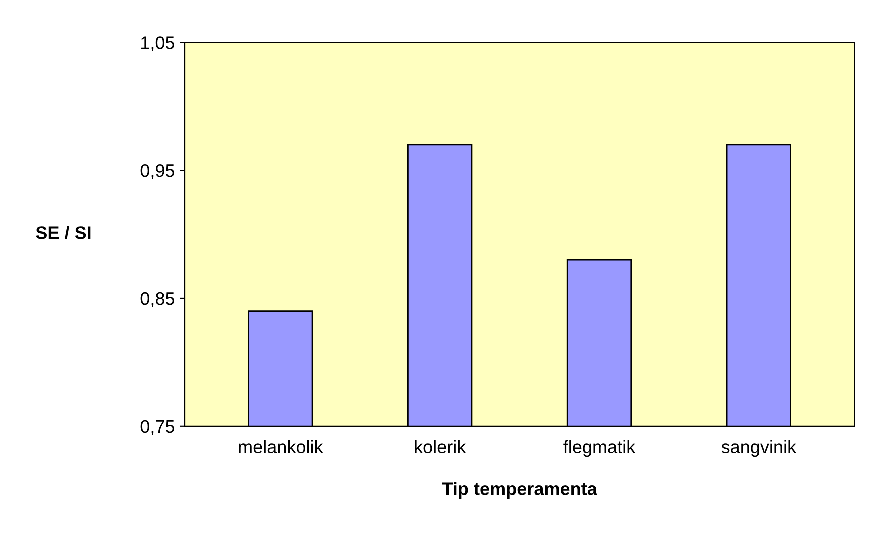 The width and height of the screenshot is (881, 533). I want to click on x-tick-label: kolerik, so click(440, 447).